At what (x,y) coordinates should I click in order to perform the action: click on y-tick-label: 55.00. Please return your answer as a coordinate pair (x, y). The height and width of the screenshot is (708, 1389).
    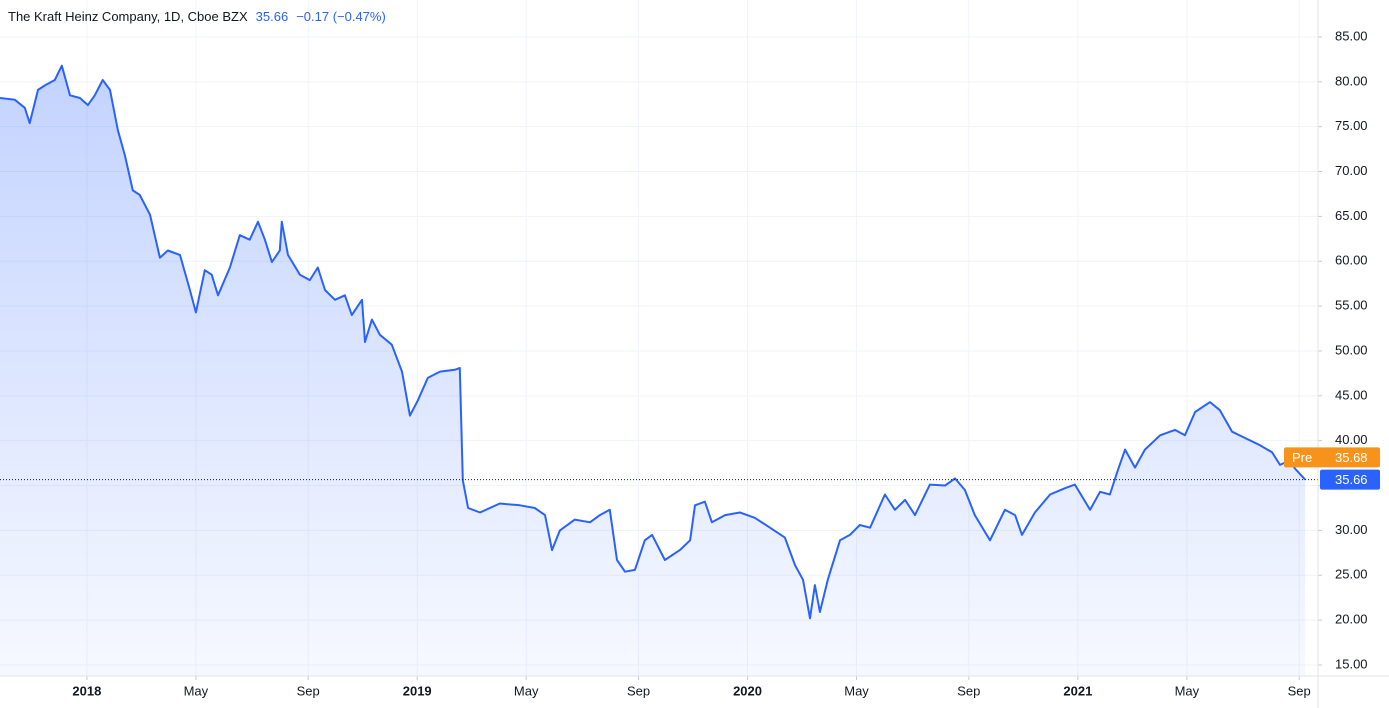
    Looking at the image, I should click on (1351, 305).